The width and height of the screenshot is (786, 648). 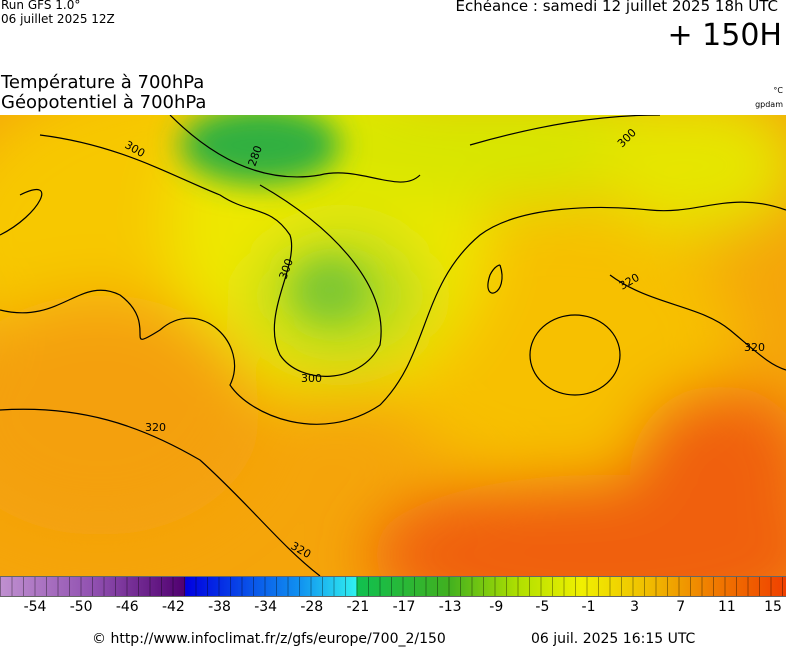 What do you see at coordinates (450, 607) in the screenshot?
I see `color-scale-tick-label: -13` at bounding box center [450, 607].